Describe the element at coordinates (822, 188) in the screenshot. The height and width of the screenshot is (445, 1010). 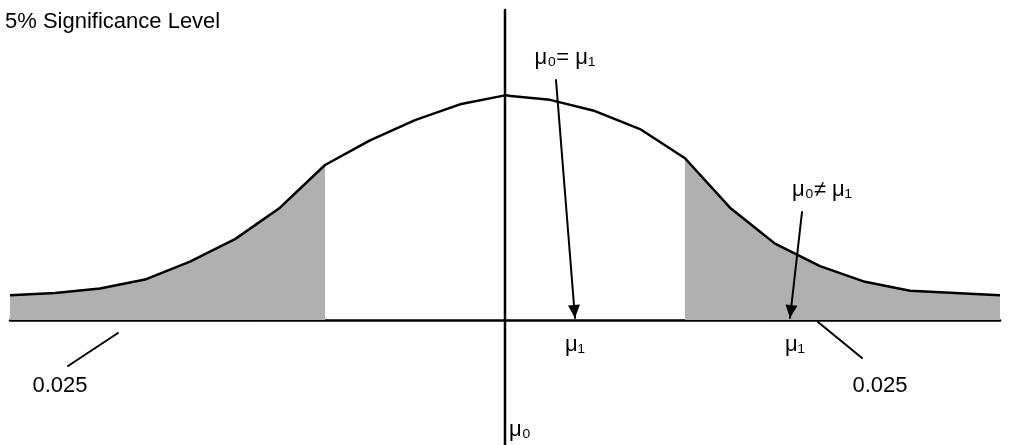
I see `annotation: μ₀≠ μ₁` at that location.